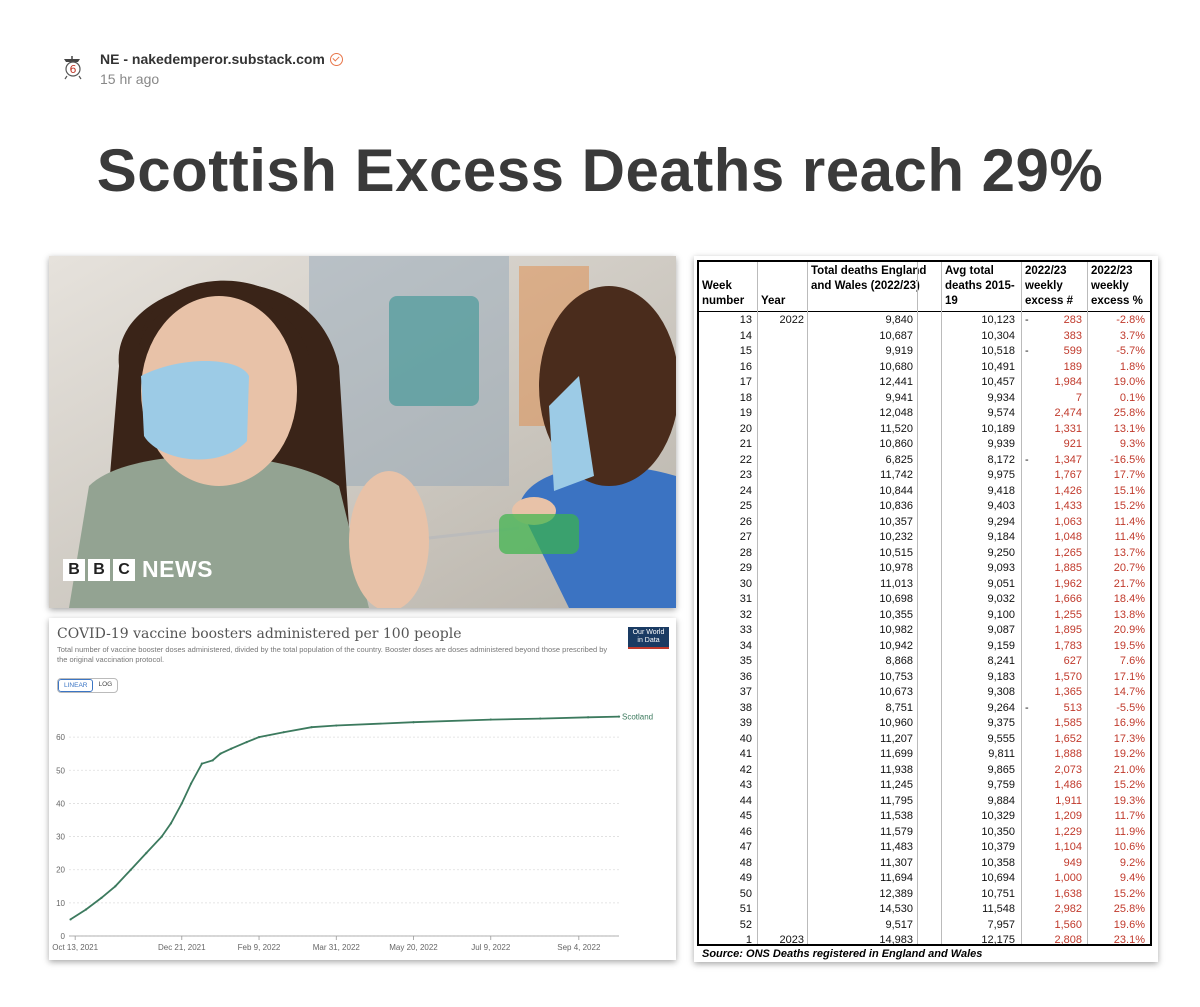  I want to click on week-cell: 40, so click(745, 738).